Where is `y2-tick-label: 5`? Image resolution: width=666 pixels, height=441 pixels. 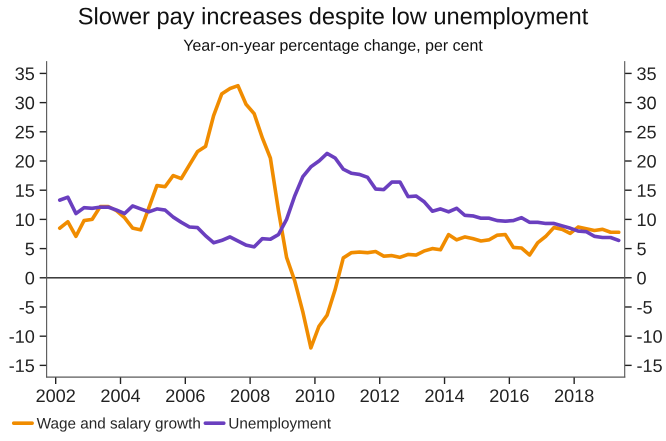 y2-tick-label: 5 is located at coordinates (641, 249).